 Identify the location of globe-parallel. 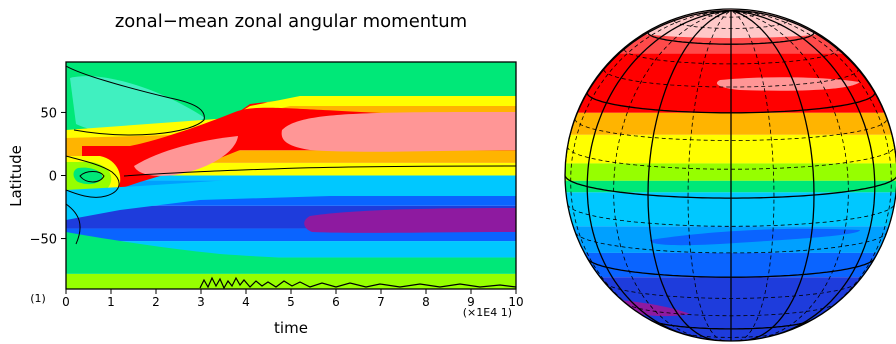
(731, 243).